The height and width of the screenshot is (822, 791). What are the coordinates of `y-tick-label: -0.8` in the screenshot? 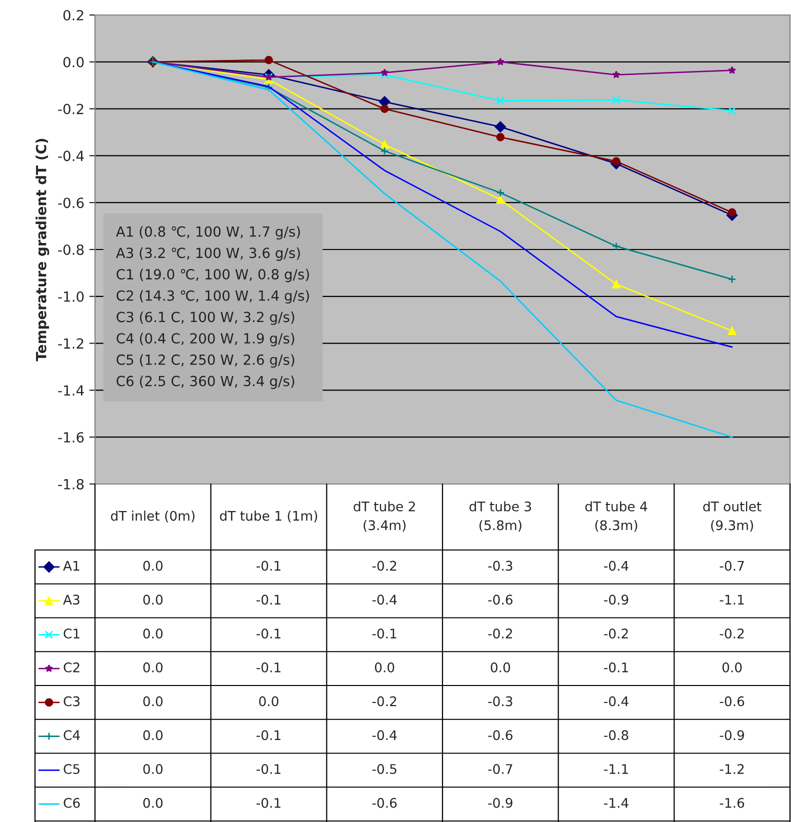 It's located at (71, 249).